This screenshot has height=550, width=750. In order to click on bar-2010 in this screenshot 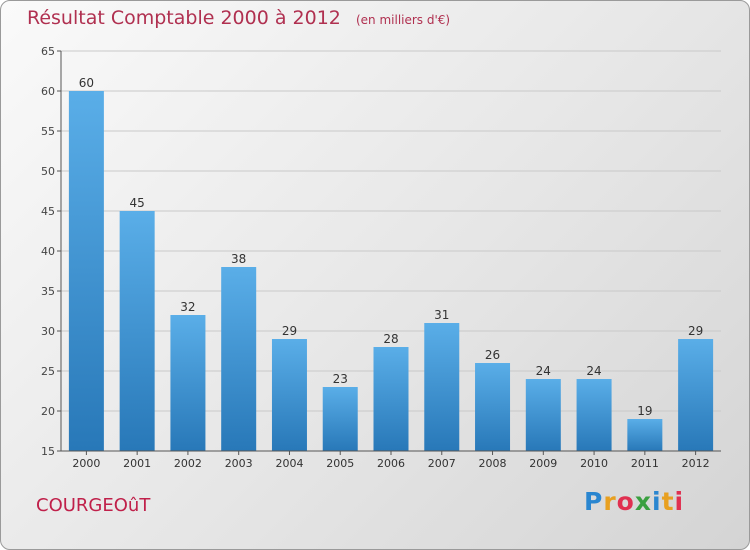, I will do `click(594, 415)`.